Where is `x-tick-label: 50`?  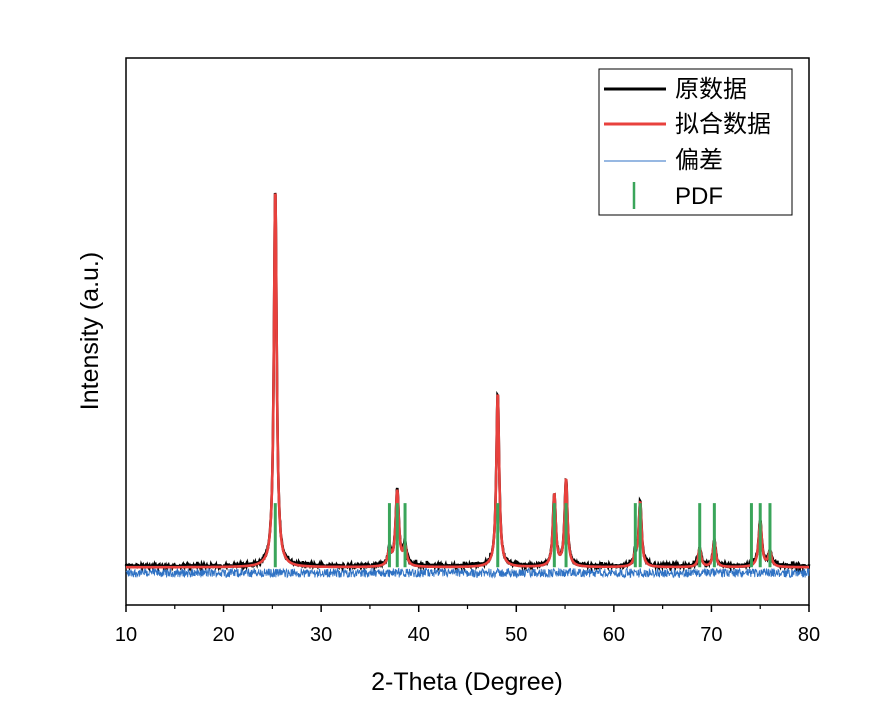
x-tick-label: 50 is located at coordinates (516, 635).